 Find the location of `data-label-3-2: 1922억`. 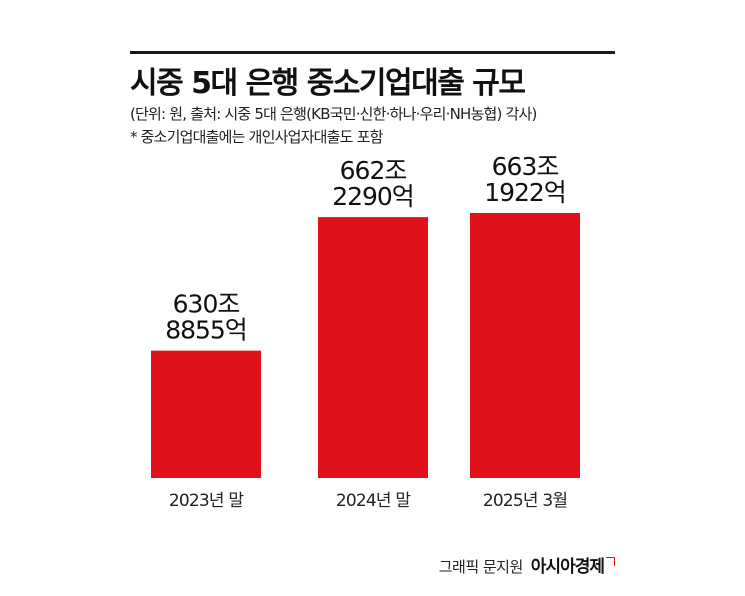

data-label-3-2: 1922억 is located at coordinates (525, 192).